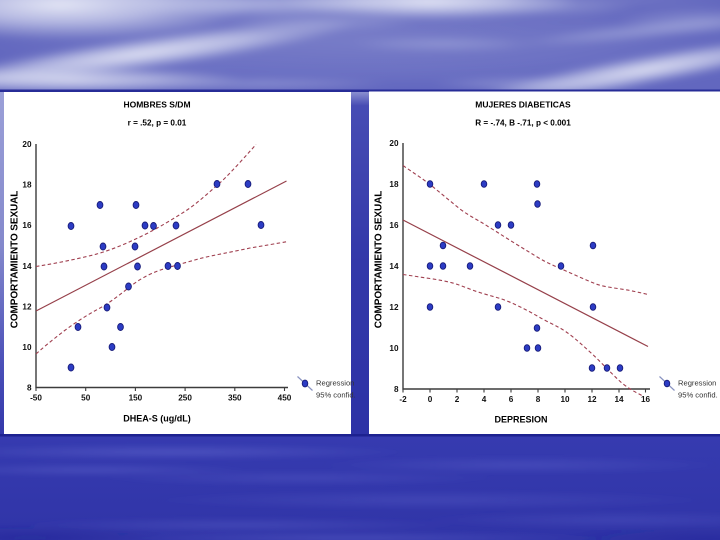 The width and height of the screenshot is (720, 540). I want to click on svg-text: 250, so click(185, 398).